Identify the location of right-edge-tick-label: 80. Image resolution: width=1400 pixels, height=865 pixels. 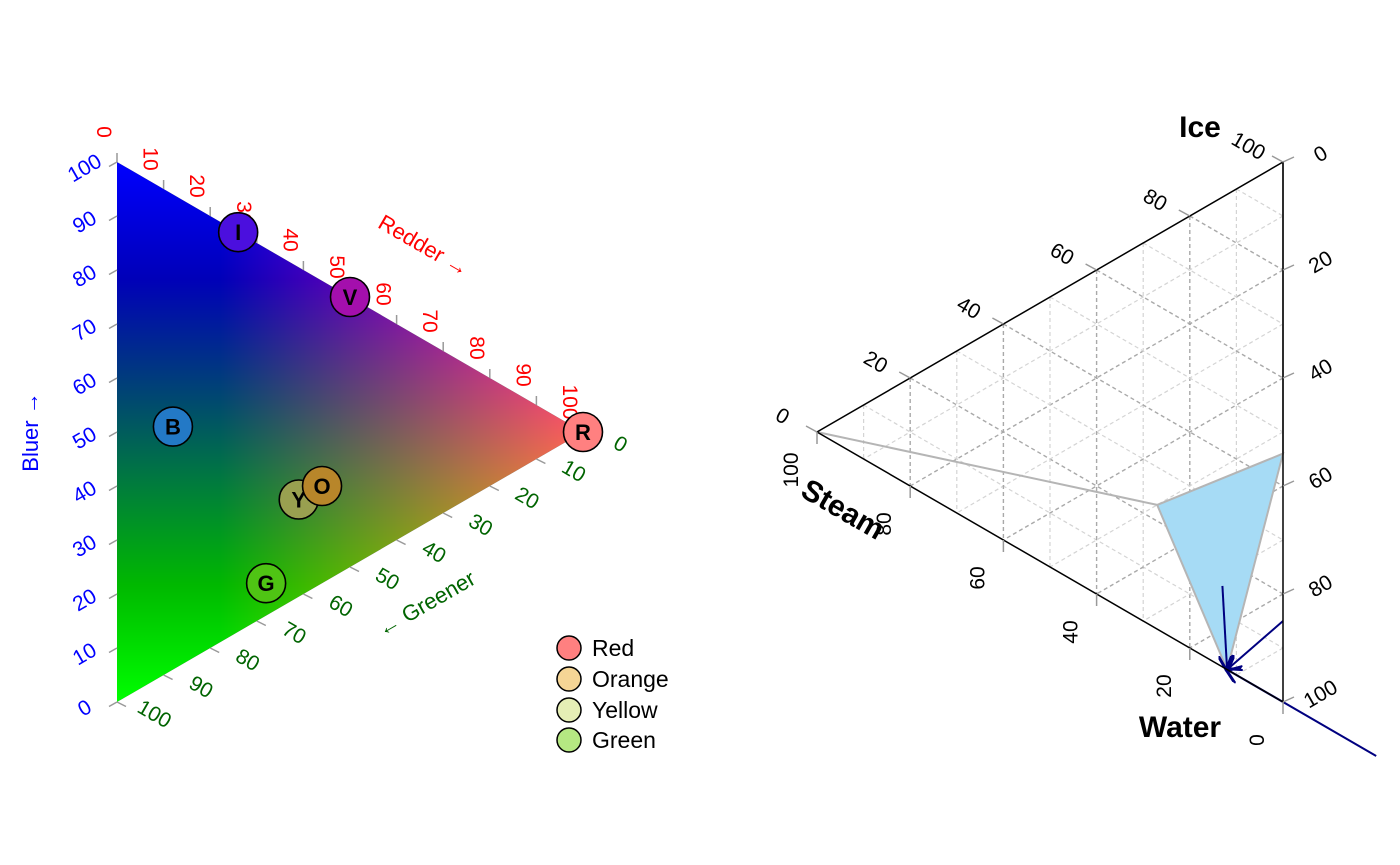
(1321, 587).